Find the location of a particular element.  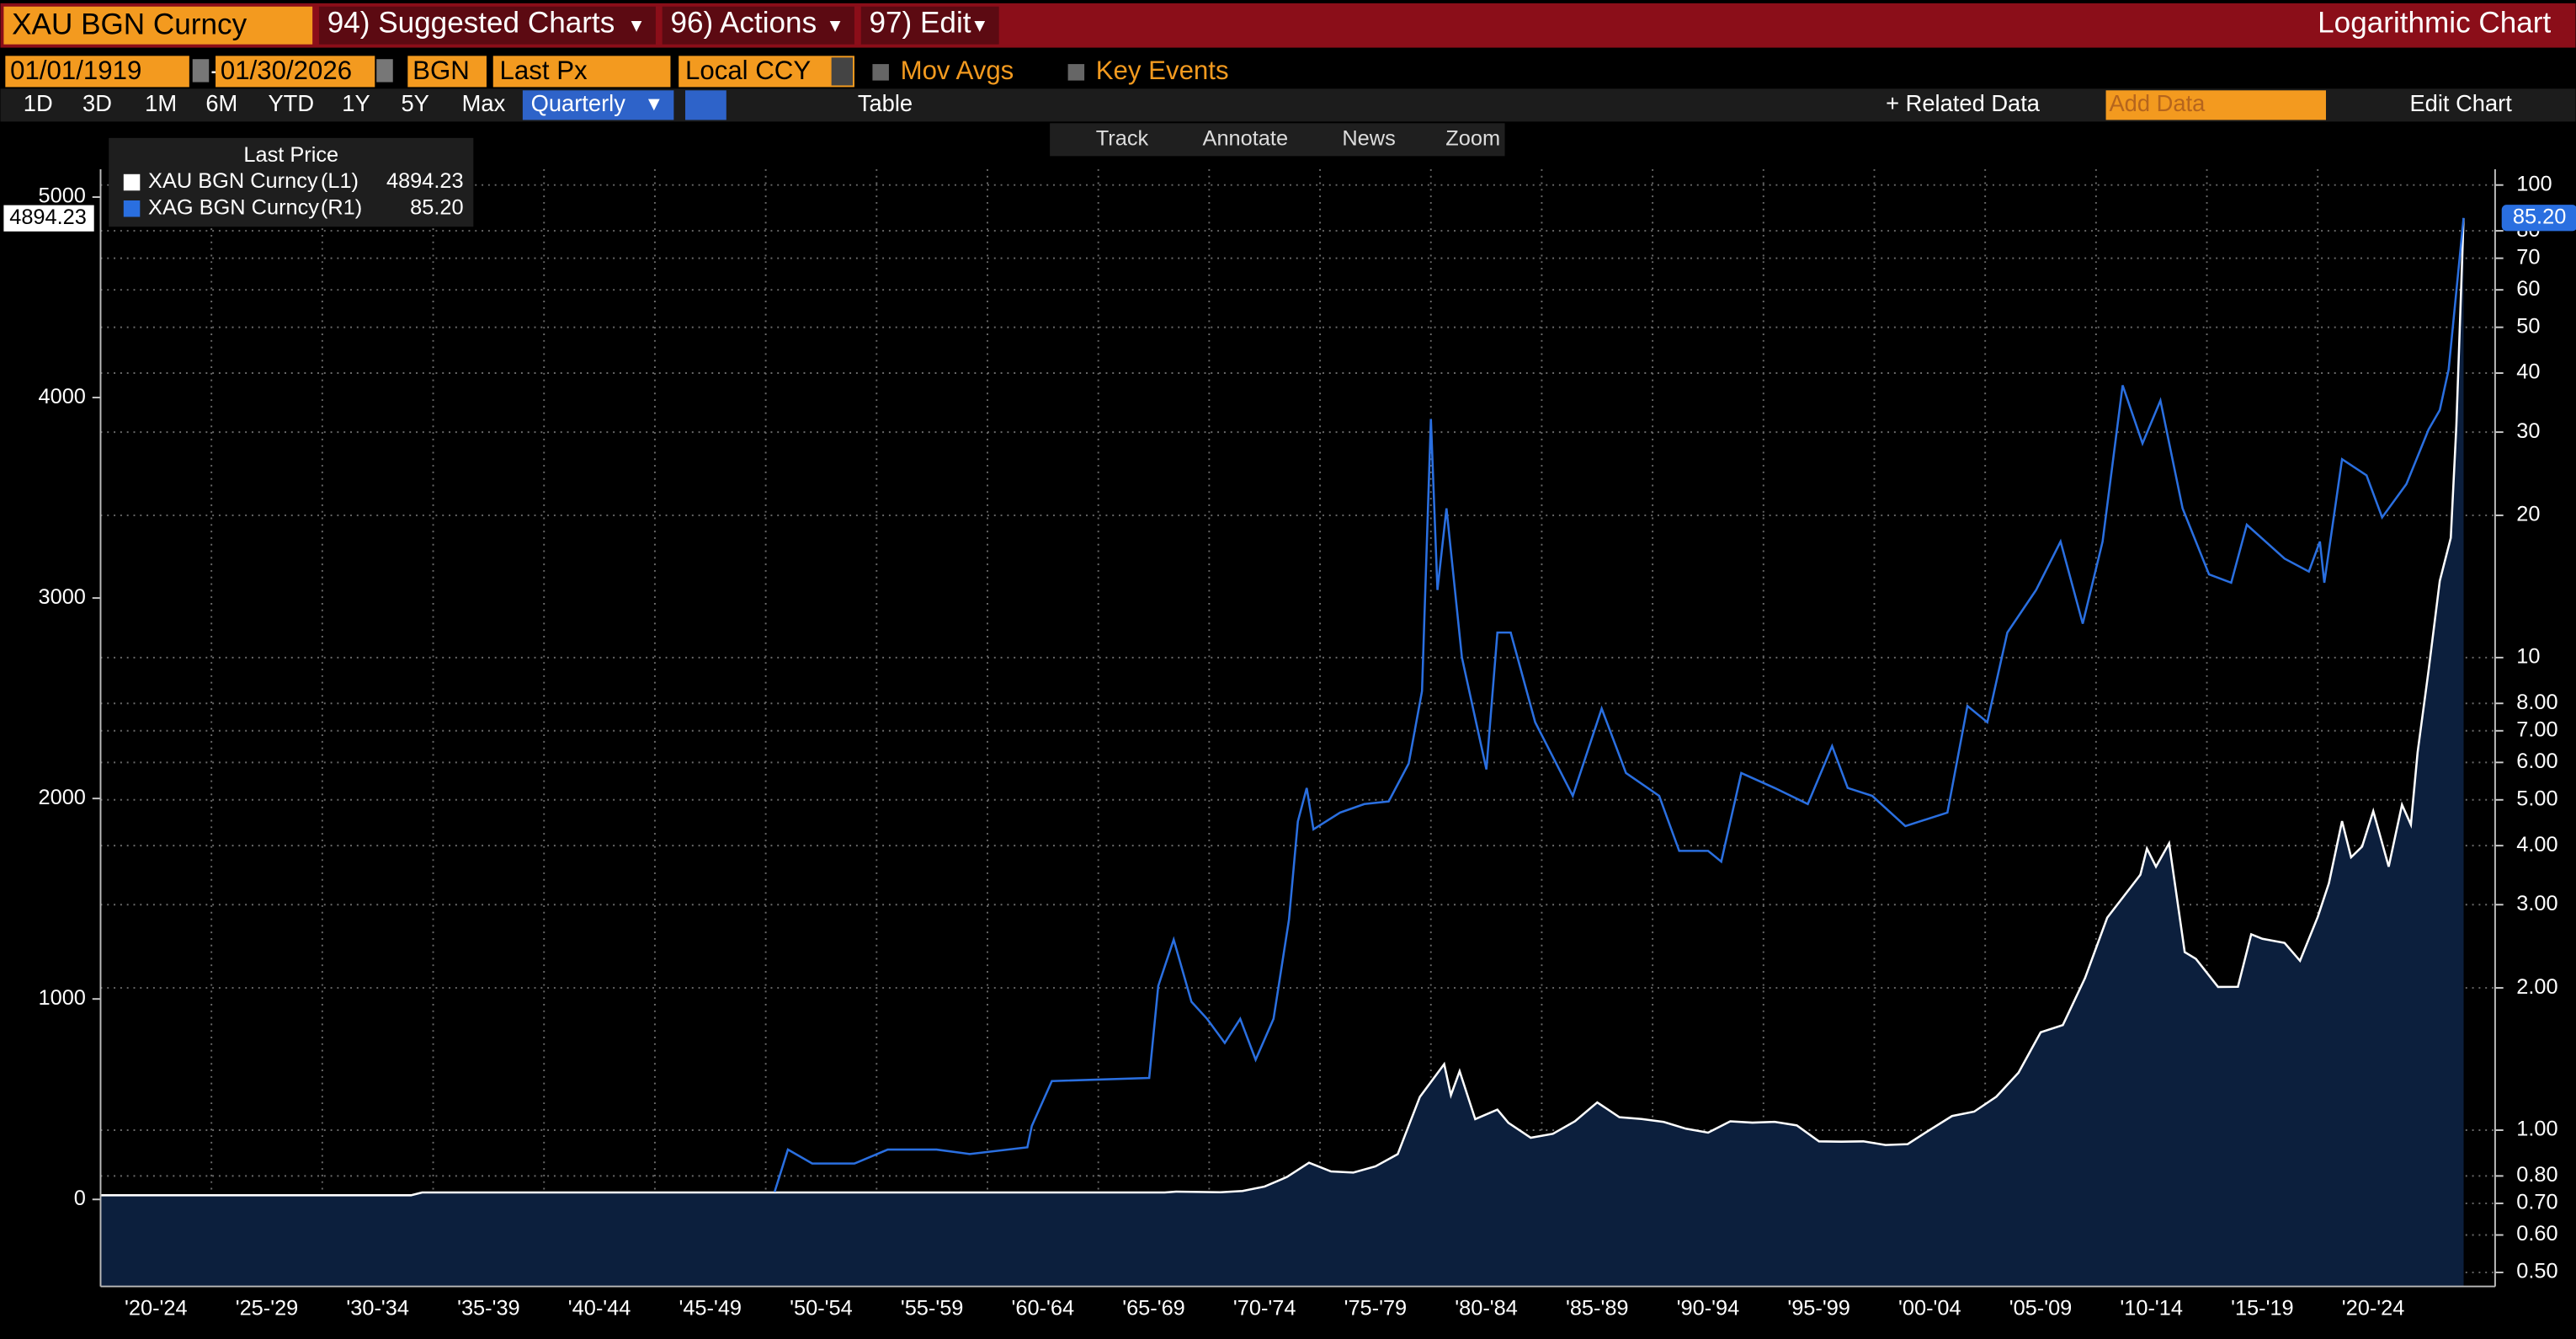

range-button: Max is located at coordinates (484, 103).